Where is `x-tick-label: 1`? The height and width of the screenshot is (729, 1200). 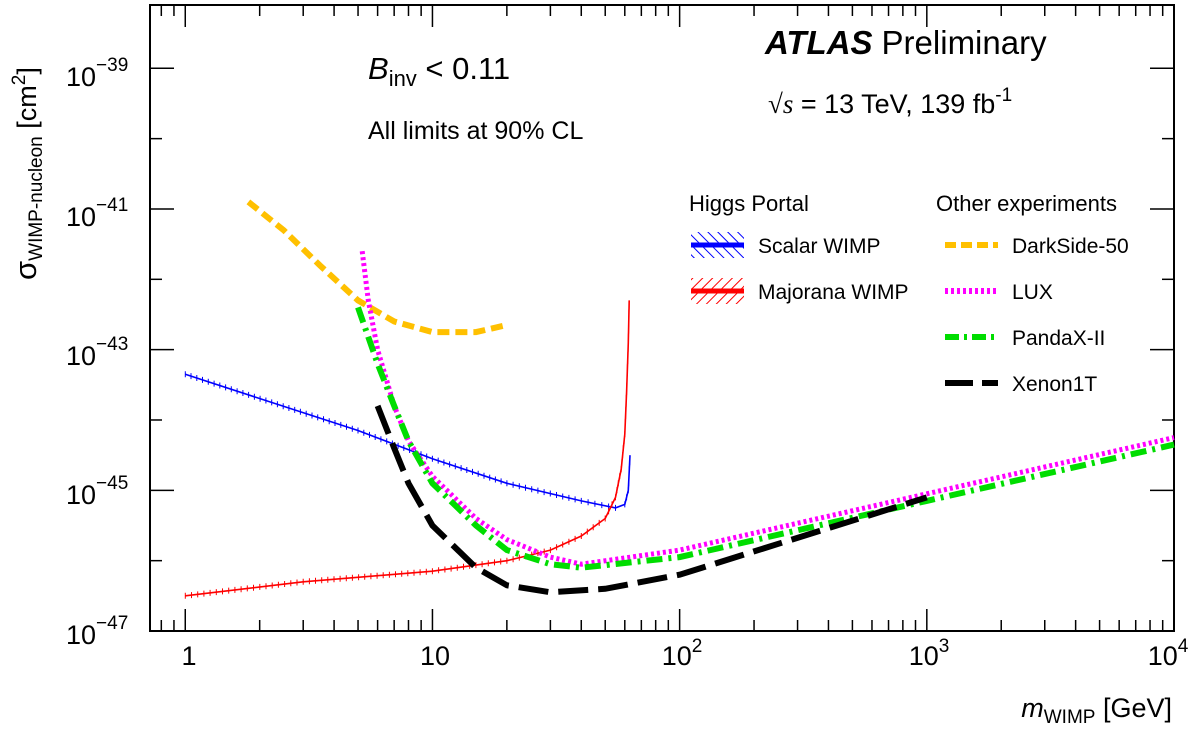
x-tick-label: 1 is located at coordinates (188, 656).